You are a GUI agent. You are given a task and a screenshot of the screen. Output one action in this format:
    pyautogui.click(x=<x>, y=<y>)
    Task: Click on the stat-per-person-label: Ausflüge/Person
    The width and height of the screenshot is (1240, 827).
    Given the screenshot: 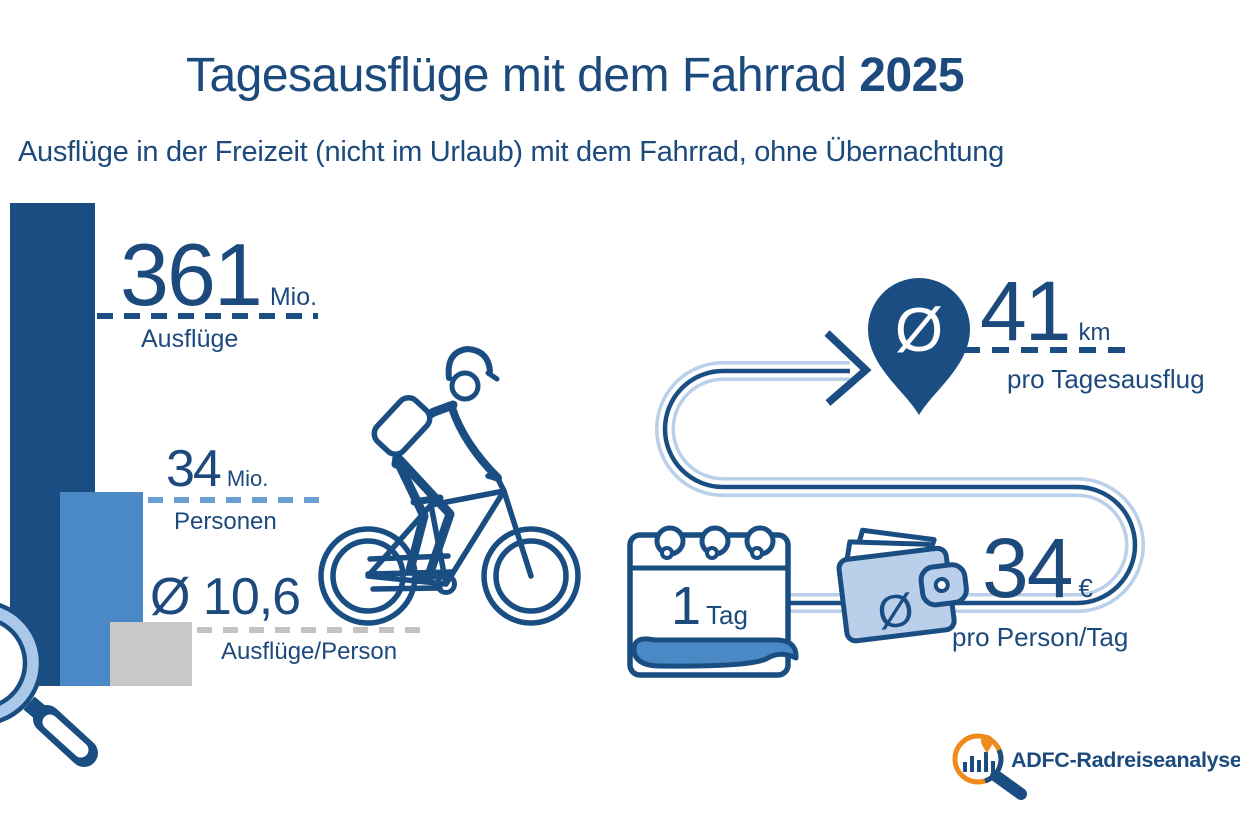 What is the action you would take?
    pyautogui.click(x=309, y=651)
    